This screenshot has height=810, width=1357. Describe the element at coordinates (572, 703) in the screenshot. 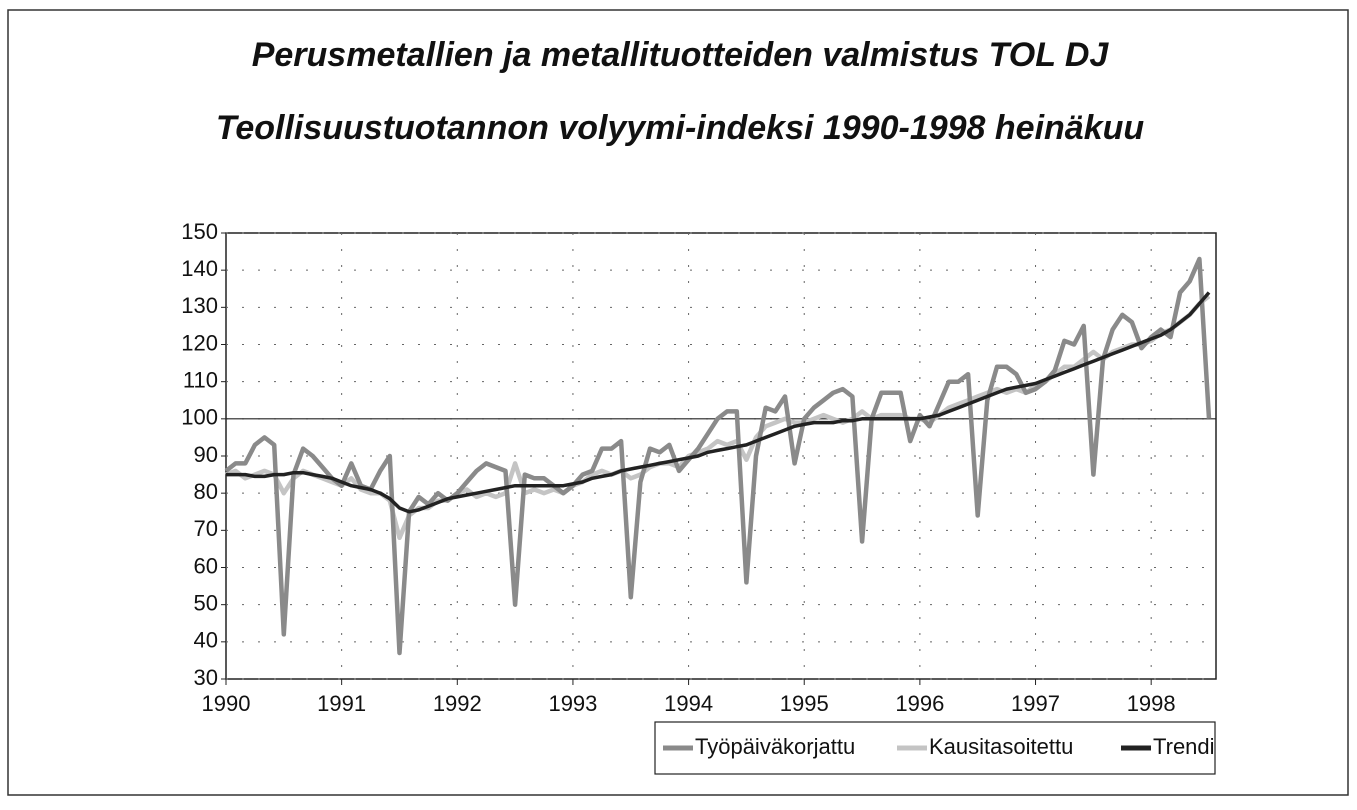

I see `x-tick-label: 1993` at that location.